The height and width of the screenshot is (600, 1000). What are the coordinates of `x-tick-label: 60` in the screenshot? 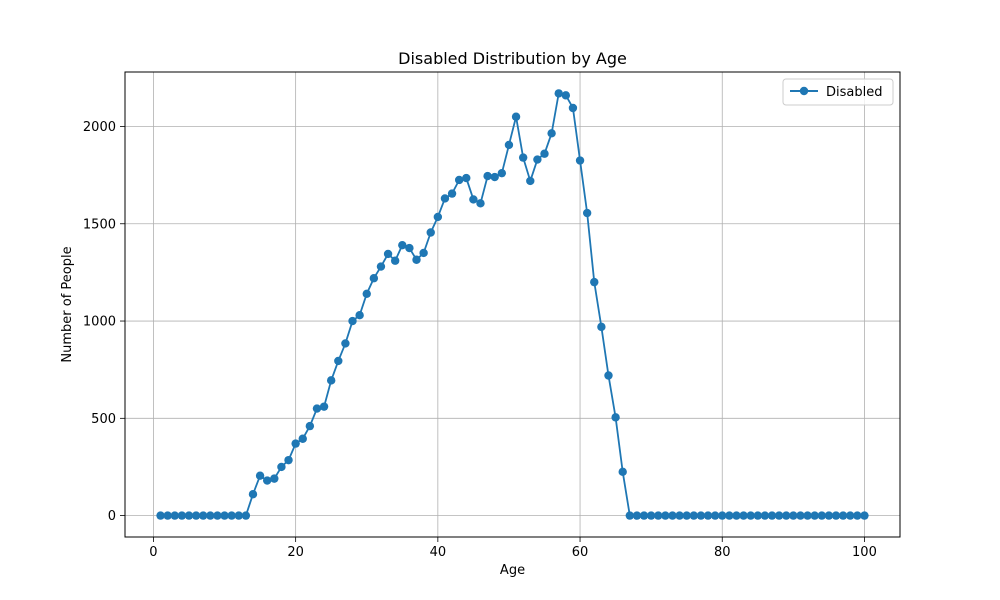 It's located at (580, 552).